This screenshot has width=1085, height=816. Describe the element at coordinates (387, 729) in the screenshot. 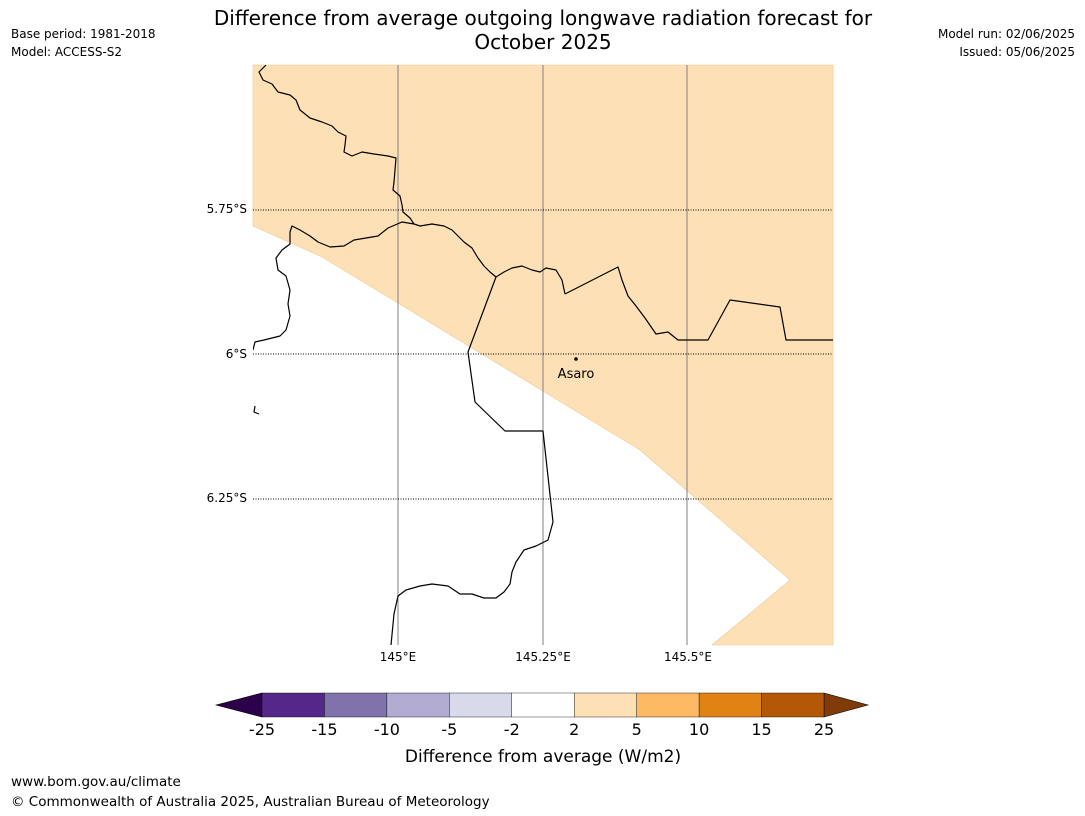

I see `colorbar-tick-label: -10` at that location.